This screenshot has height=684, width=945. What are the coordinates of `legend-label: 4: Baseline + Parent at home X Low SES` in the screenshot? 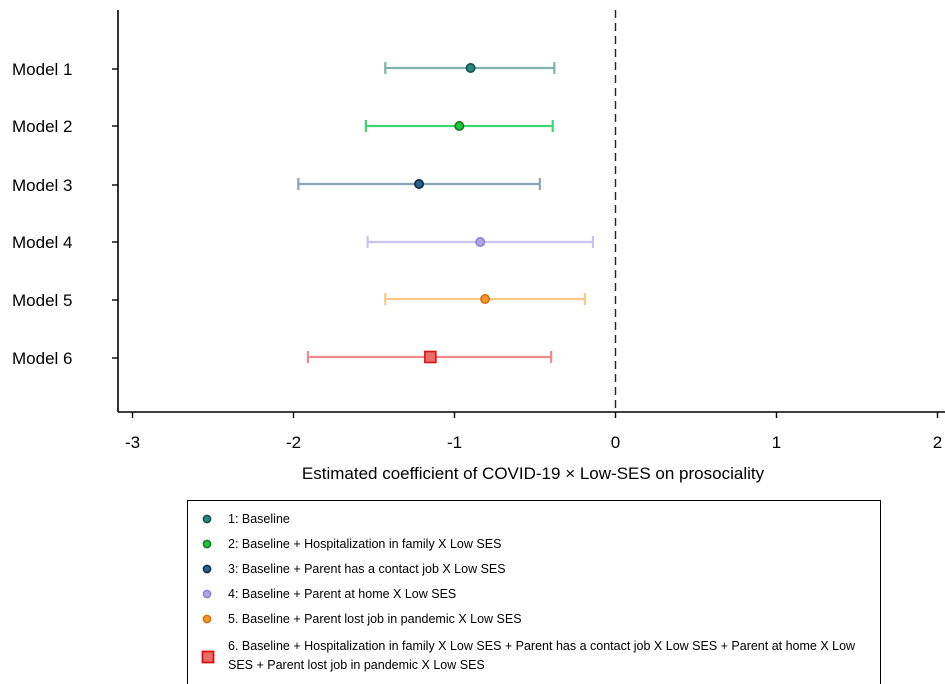 It's located at (342, 594).